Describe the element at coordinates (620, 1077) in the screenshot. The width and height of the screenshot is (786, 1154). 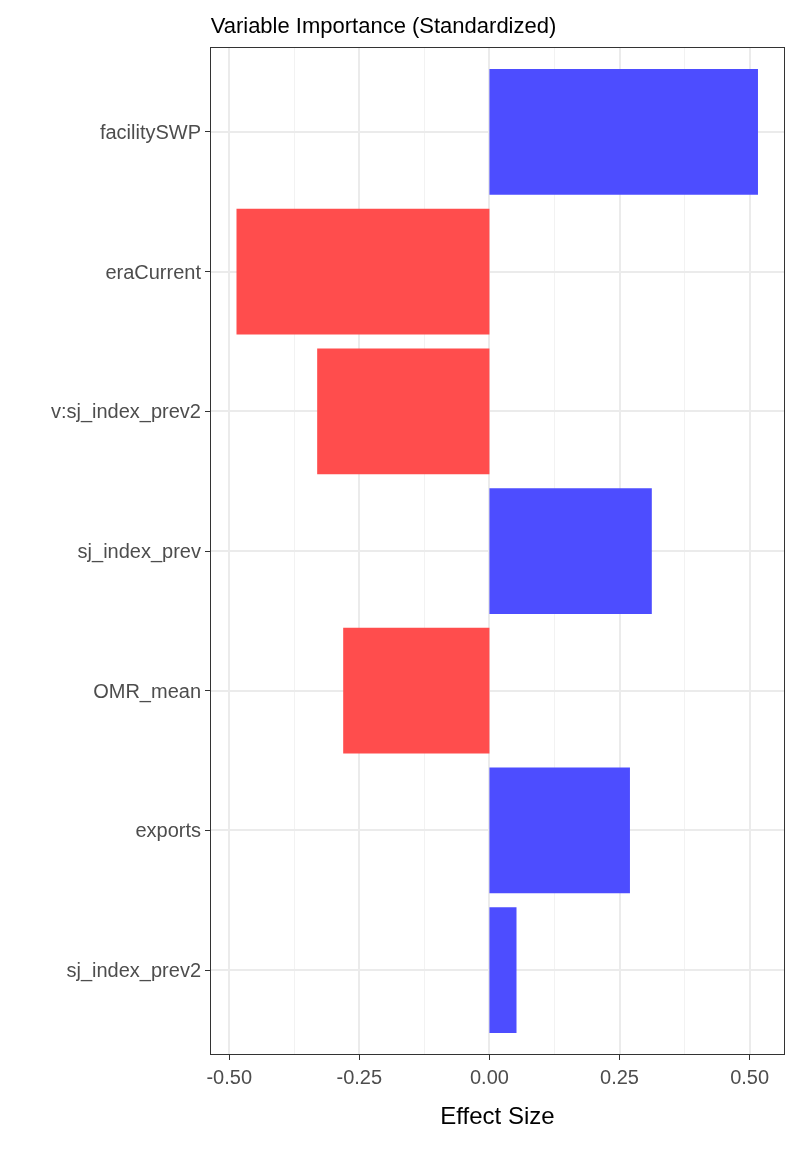
I see `x-tick-label: 0.25` at that location.